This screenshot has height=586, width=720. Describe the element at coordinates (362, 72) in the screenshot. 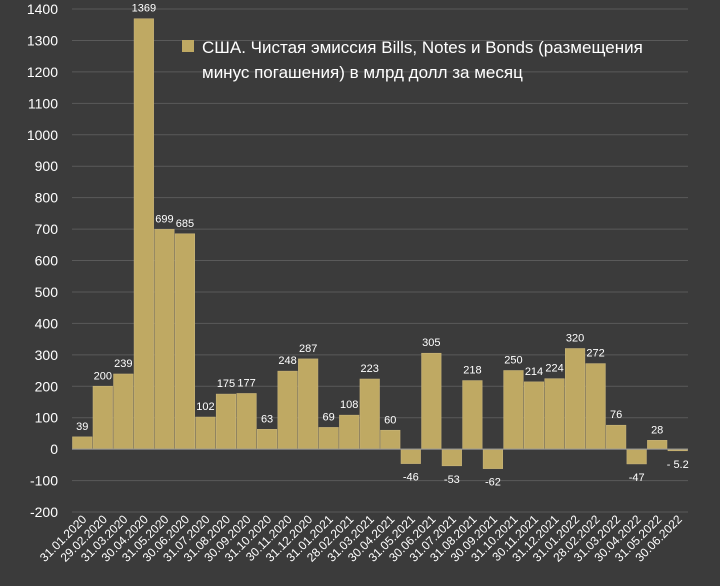

I see `legend-label-line-2: минус погашения) в млрд долл за месяц` at that location.